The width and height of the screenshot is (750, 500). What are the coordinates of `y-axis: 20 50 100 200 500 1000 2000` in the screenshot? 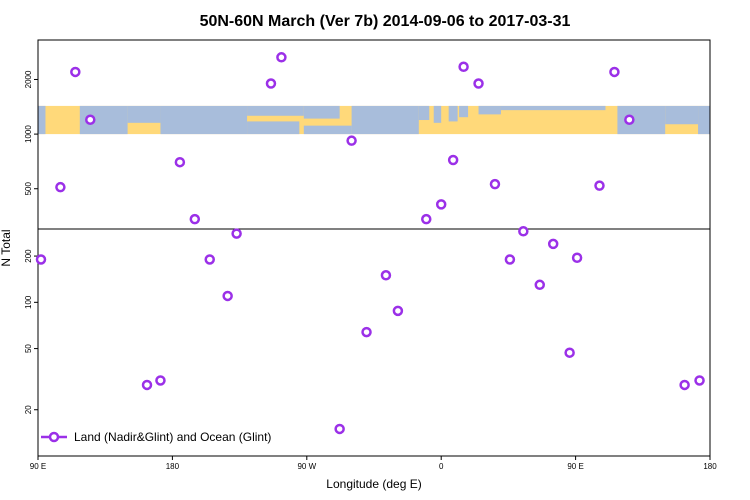 It's located at (31, 242).